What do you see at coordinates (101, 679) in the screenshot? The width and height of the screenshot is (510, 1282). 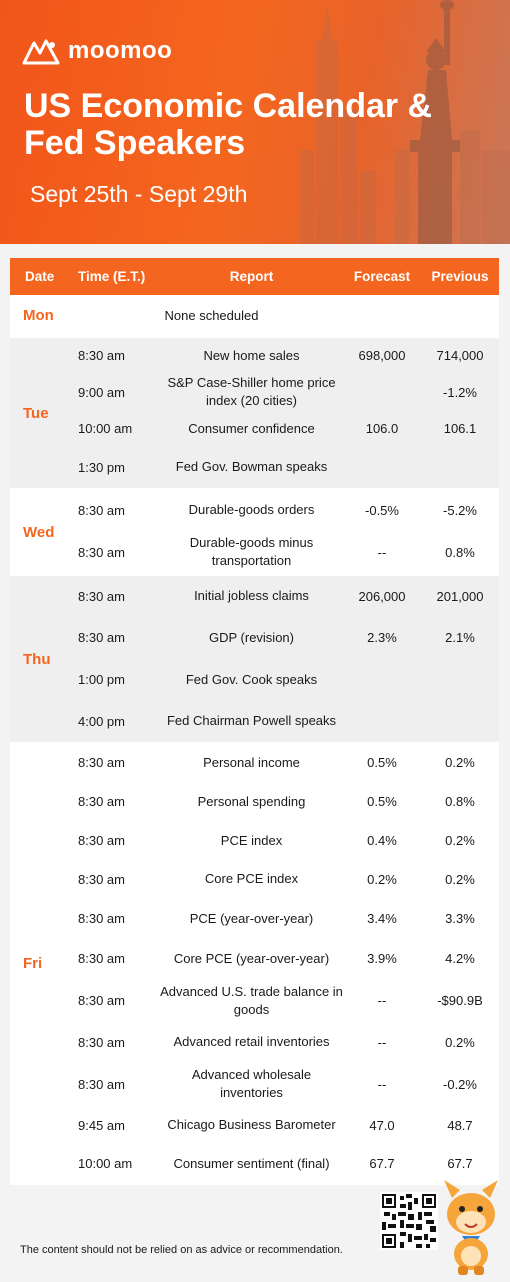 I see `event-time: 1:00 pm` at bounding box center [101, 679].